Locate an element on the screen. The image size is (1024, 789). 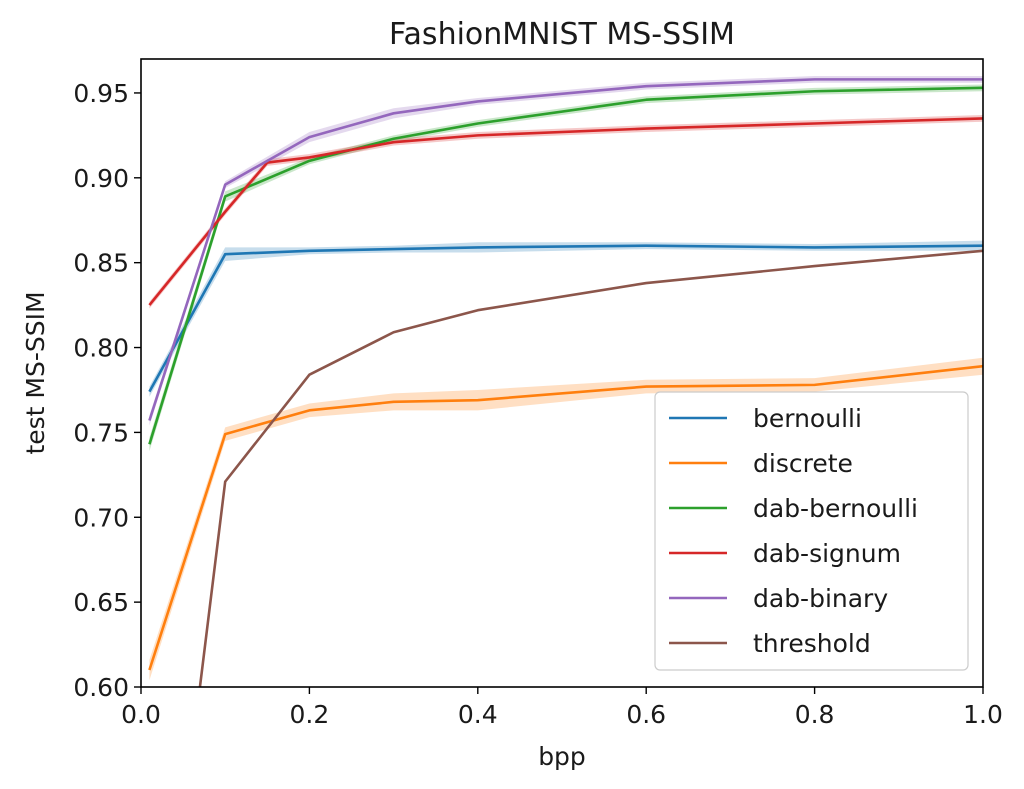
x-tick-label: 0.4 is located at coordinates (478, 714).